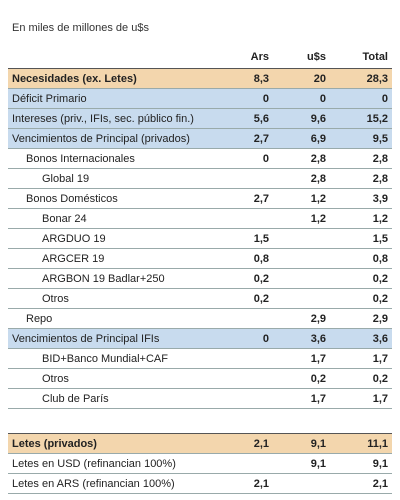 The width and height of the screenshot is (400, 500). Describe the element at coordinates (115, 258) in the screenshot. I see `label-cell: ARGCER 19` at that location.